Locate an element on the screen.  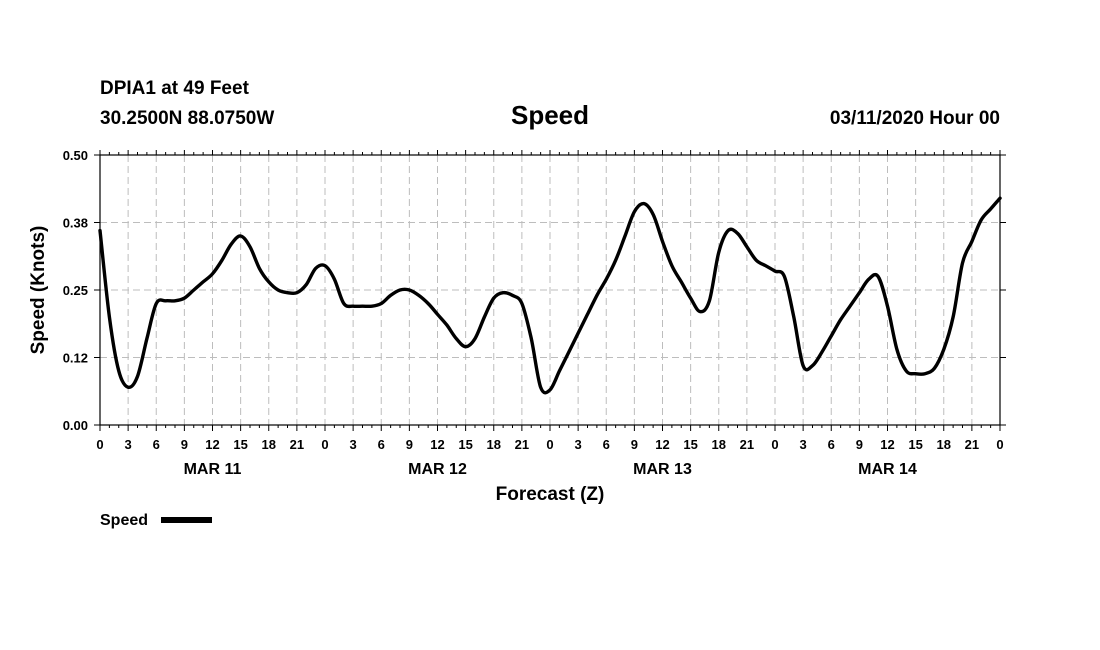
y-tick-label: 0.12 is located at coordinates (75, 358).